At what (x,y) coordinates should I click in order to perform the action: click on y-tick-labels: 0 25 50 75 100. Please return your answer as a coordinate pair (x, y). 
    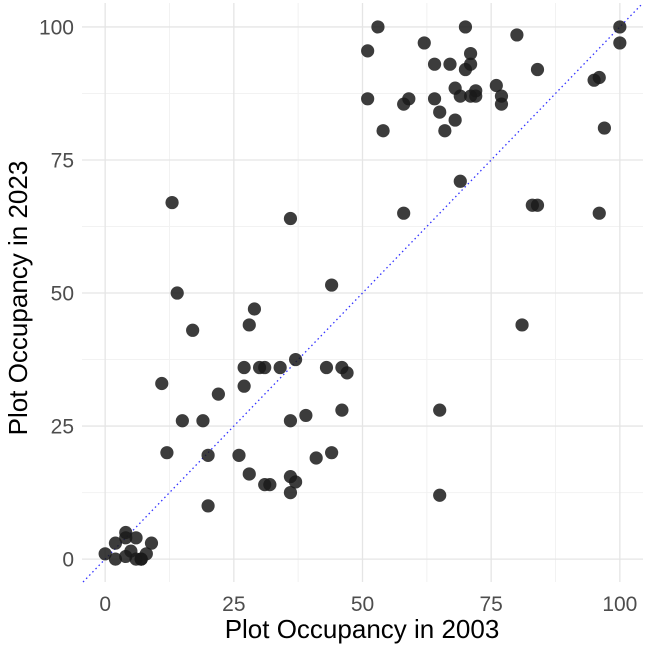
    Looking at the image, I should click on (56, 293).